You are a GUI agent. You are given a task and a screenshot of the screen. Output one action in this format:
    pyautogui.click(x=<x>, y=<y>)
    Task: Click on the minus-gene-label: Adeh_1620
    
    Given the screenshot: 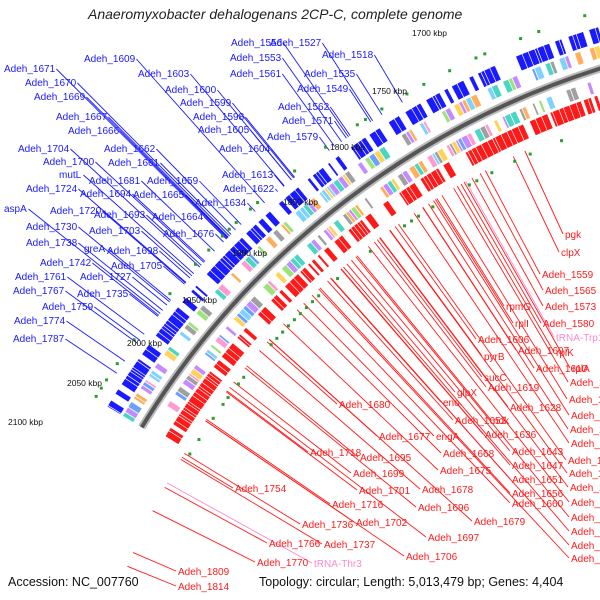 What is the action you would take?
    pyautogui.click(x=585, y=444)
    